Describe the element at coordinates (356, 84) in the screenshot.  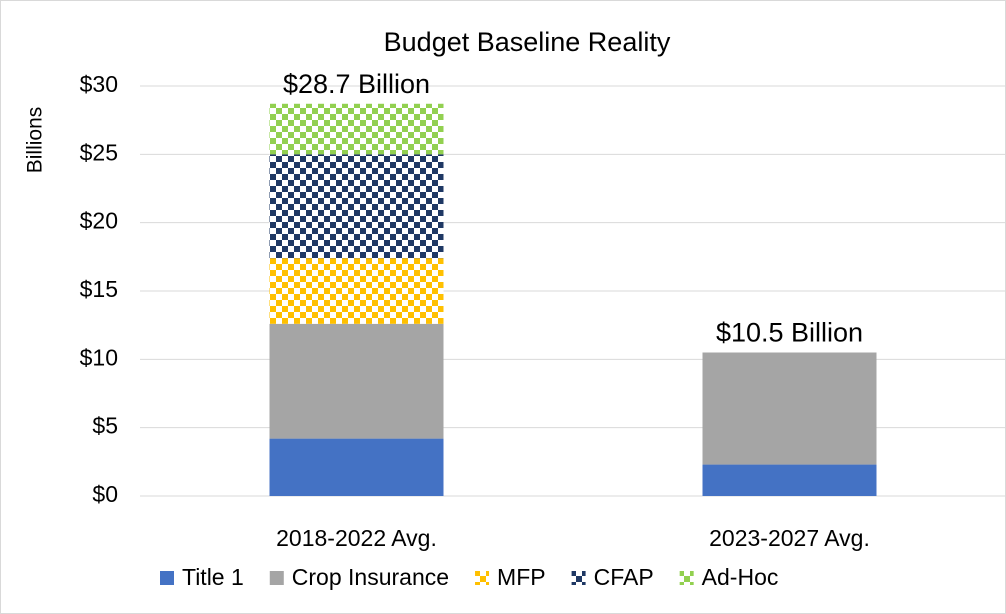
I see `total-label: $28.7 Billion` at that location.